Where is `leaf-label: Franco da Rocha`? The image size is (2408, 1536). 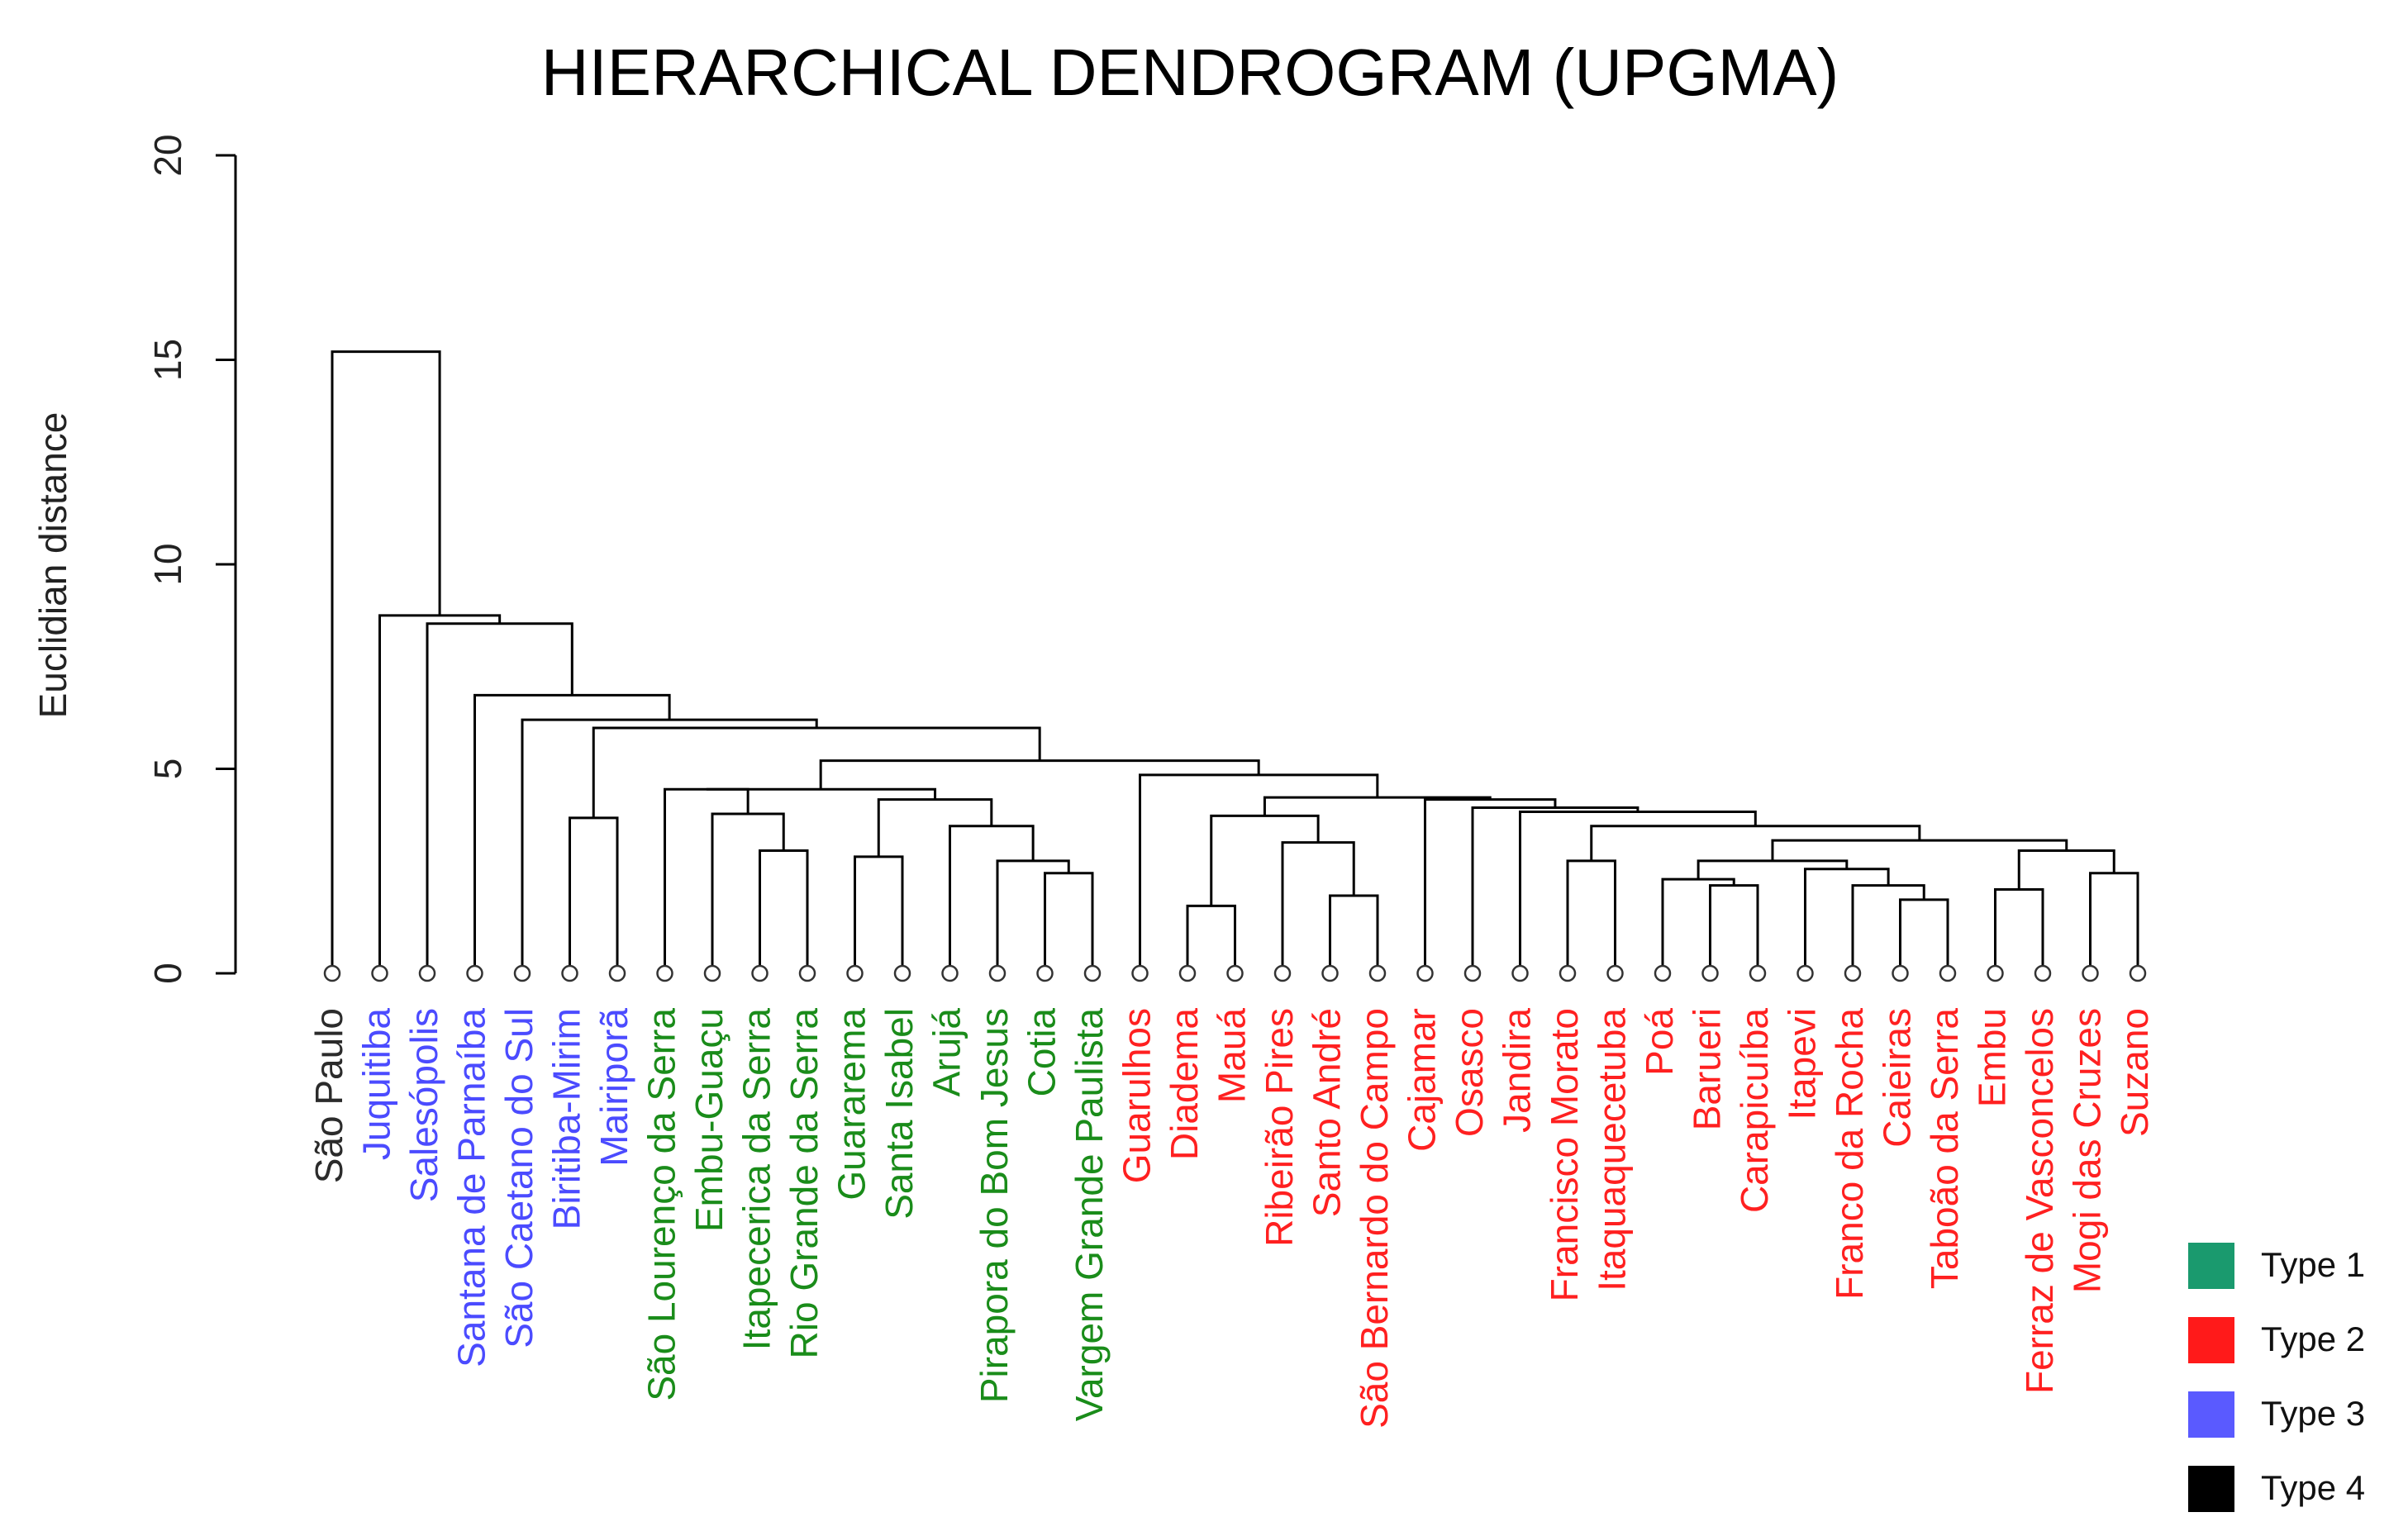 leaf-label: Franco da Rocha is located at coordinates (1849, 1154).